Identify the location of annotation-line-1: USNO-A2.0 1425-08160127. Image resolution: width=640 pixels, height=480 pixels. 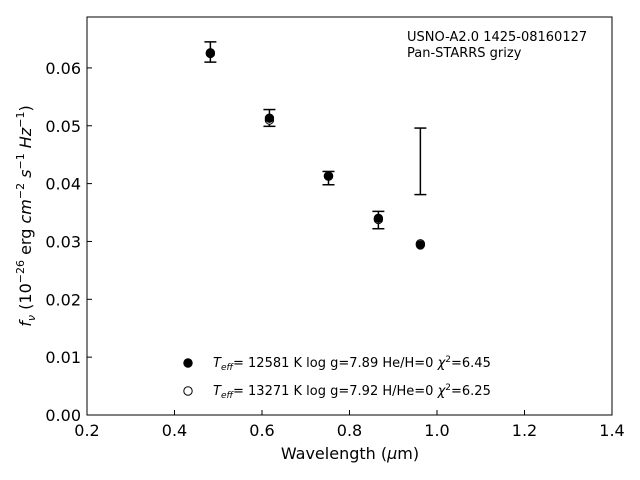
(497, 37).